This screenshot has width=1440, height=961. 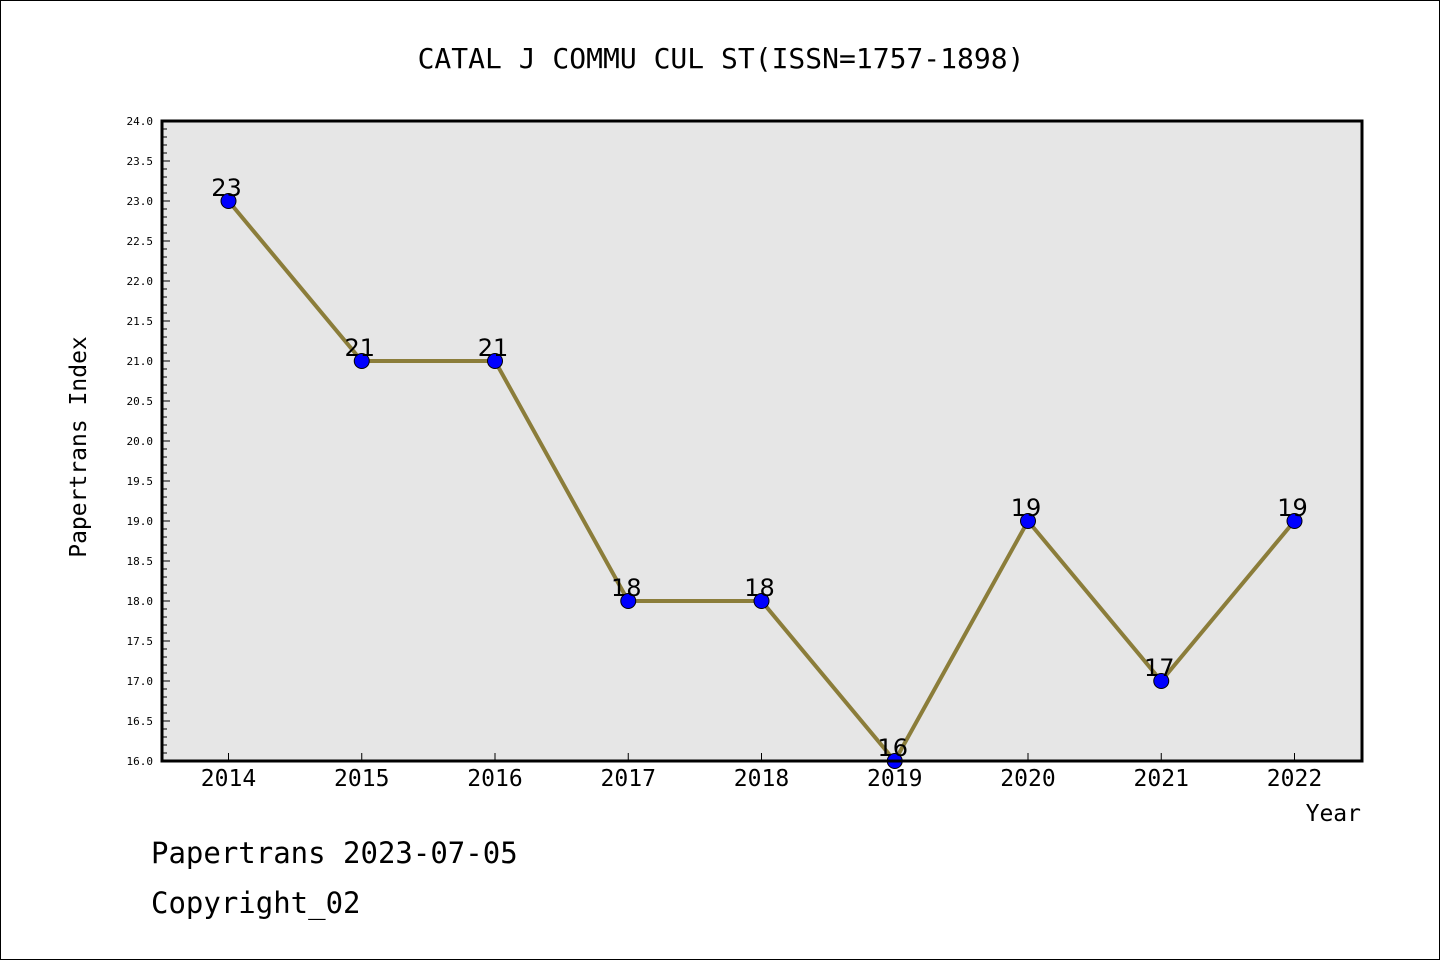 What do you see at coordinates (334, 853) in the screenshot?
I see `footer-source-text: Papertrans 2023-07-05` at bounding box center [334, 853].